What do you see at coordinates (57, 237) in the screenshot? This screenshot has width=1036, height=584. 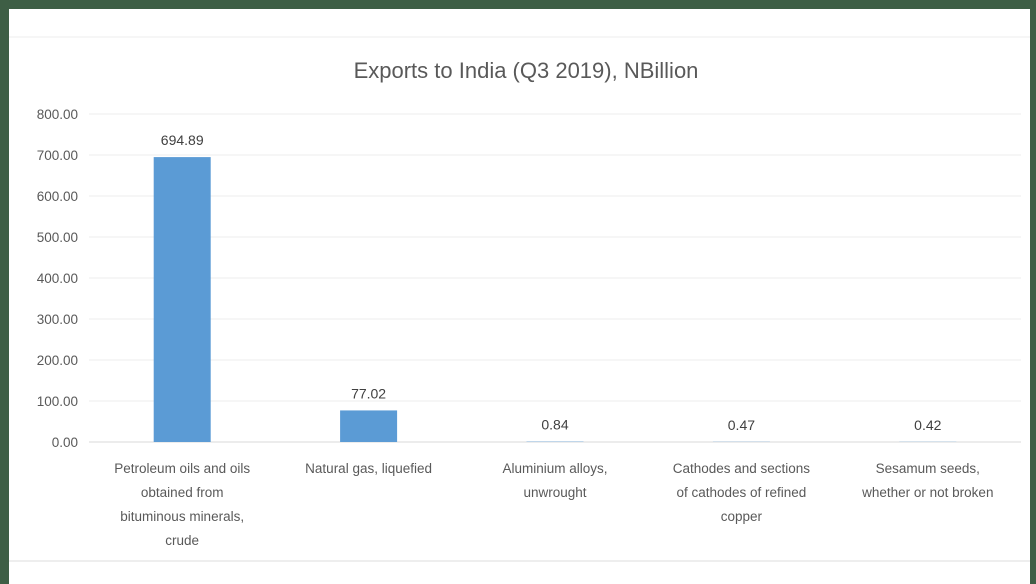 I see `y-tick-label: 500.00` at bounding box center [57, 237].